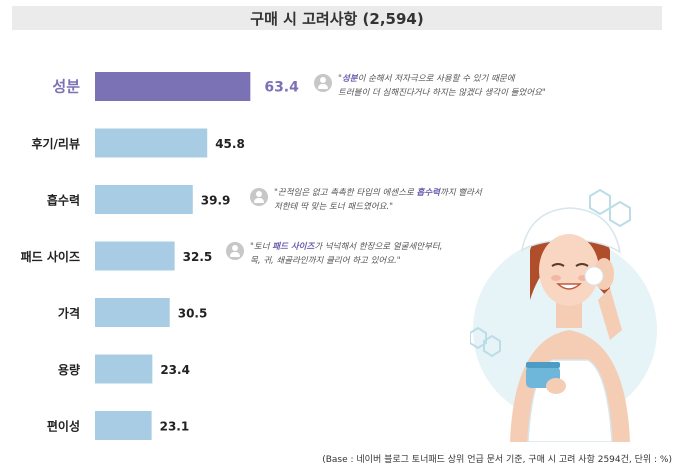  I want to click on toner-pad, so click(594, 276).